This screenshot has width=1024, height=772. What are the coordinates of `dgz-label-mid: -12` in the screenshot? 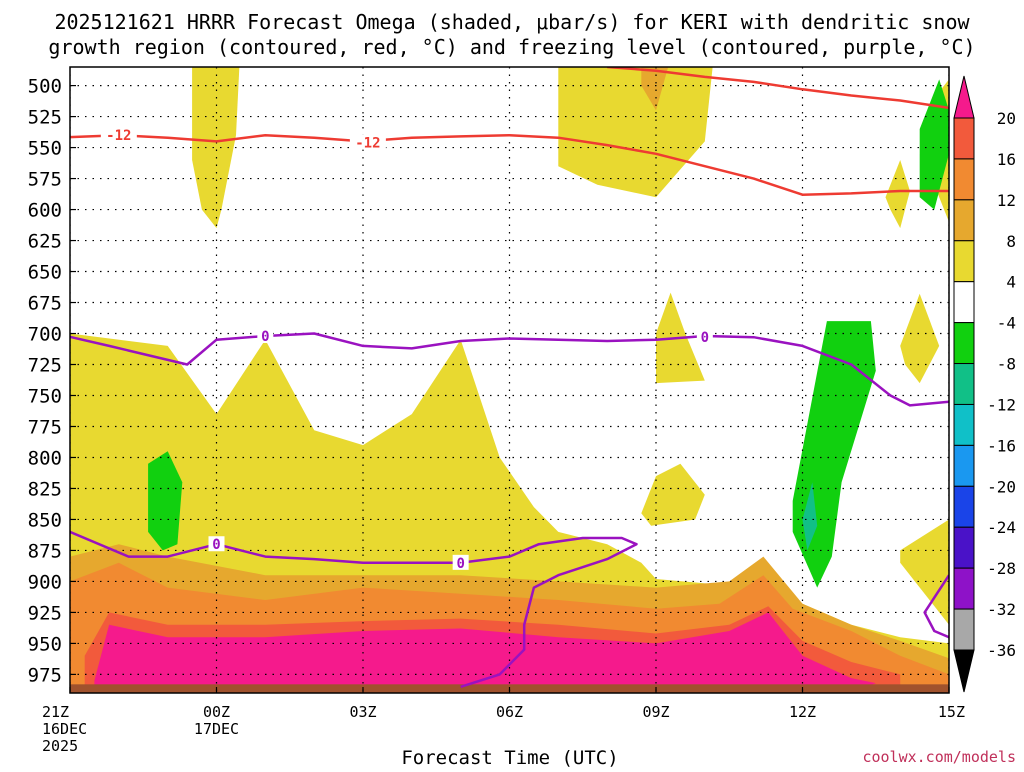 It's located at (367, 144).